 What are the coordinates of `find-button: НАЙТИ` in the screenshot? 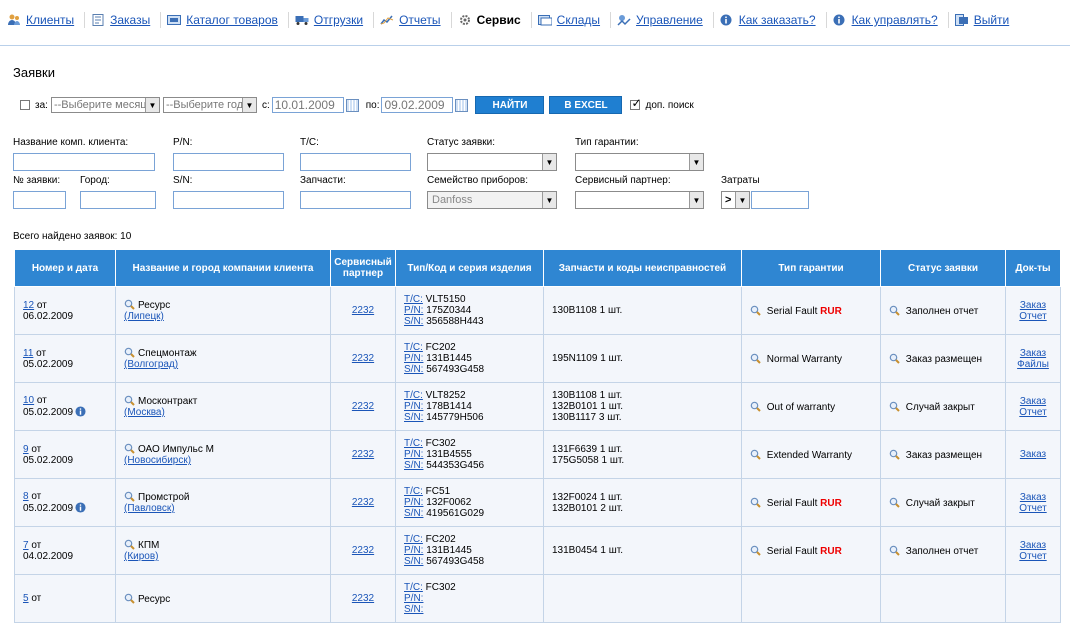 It's located at (510, 105).